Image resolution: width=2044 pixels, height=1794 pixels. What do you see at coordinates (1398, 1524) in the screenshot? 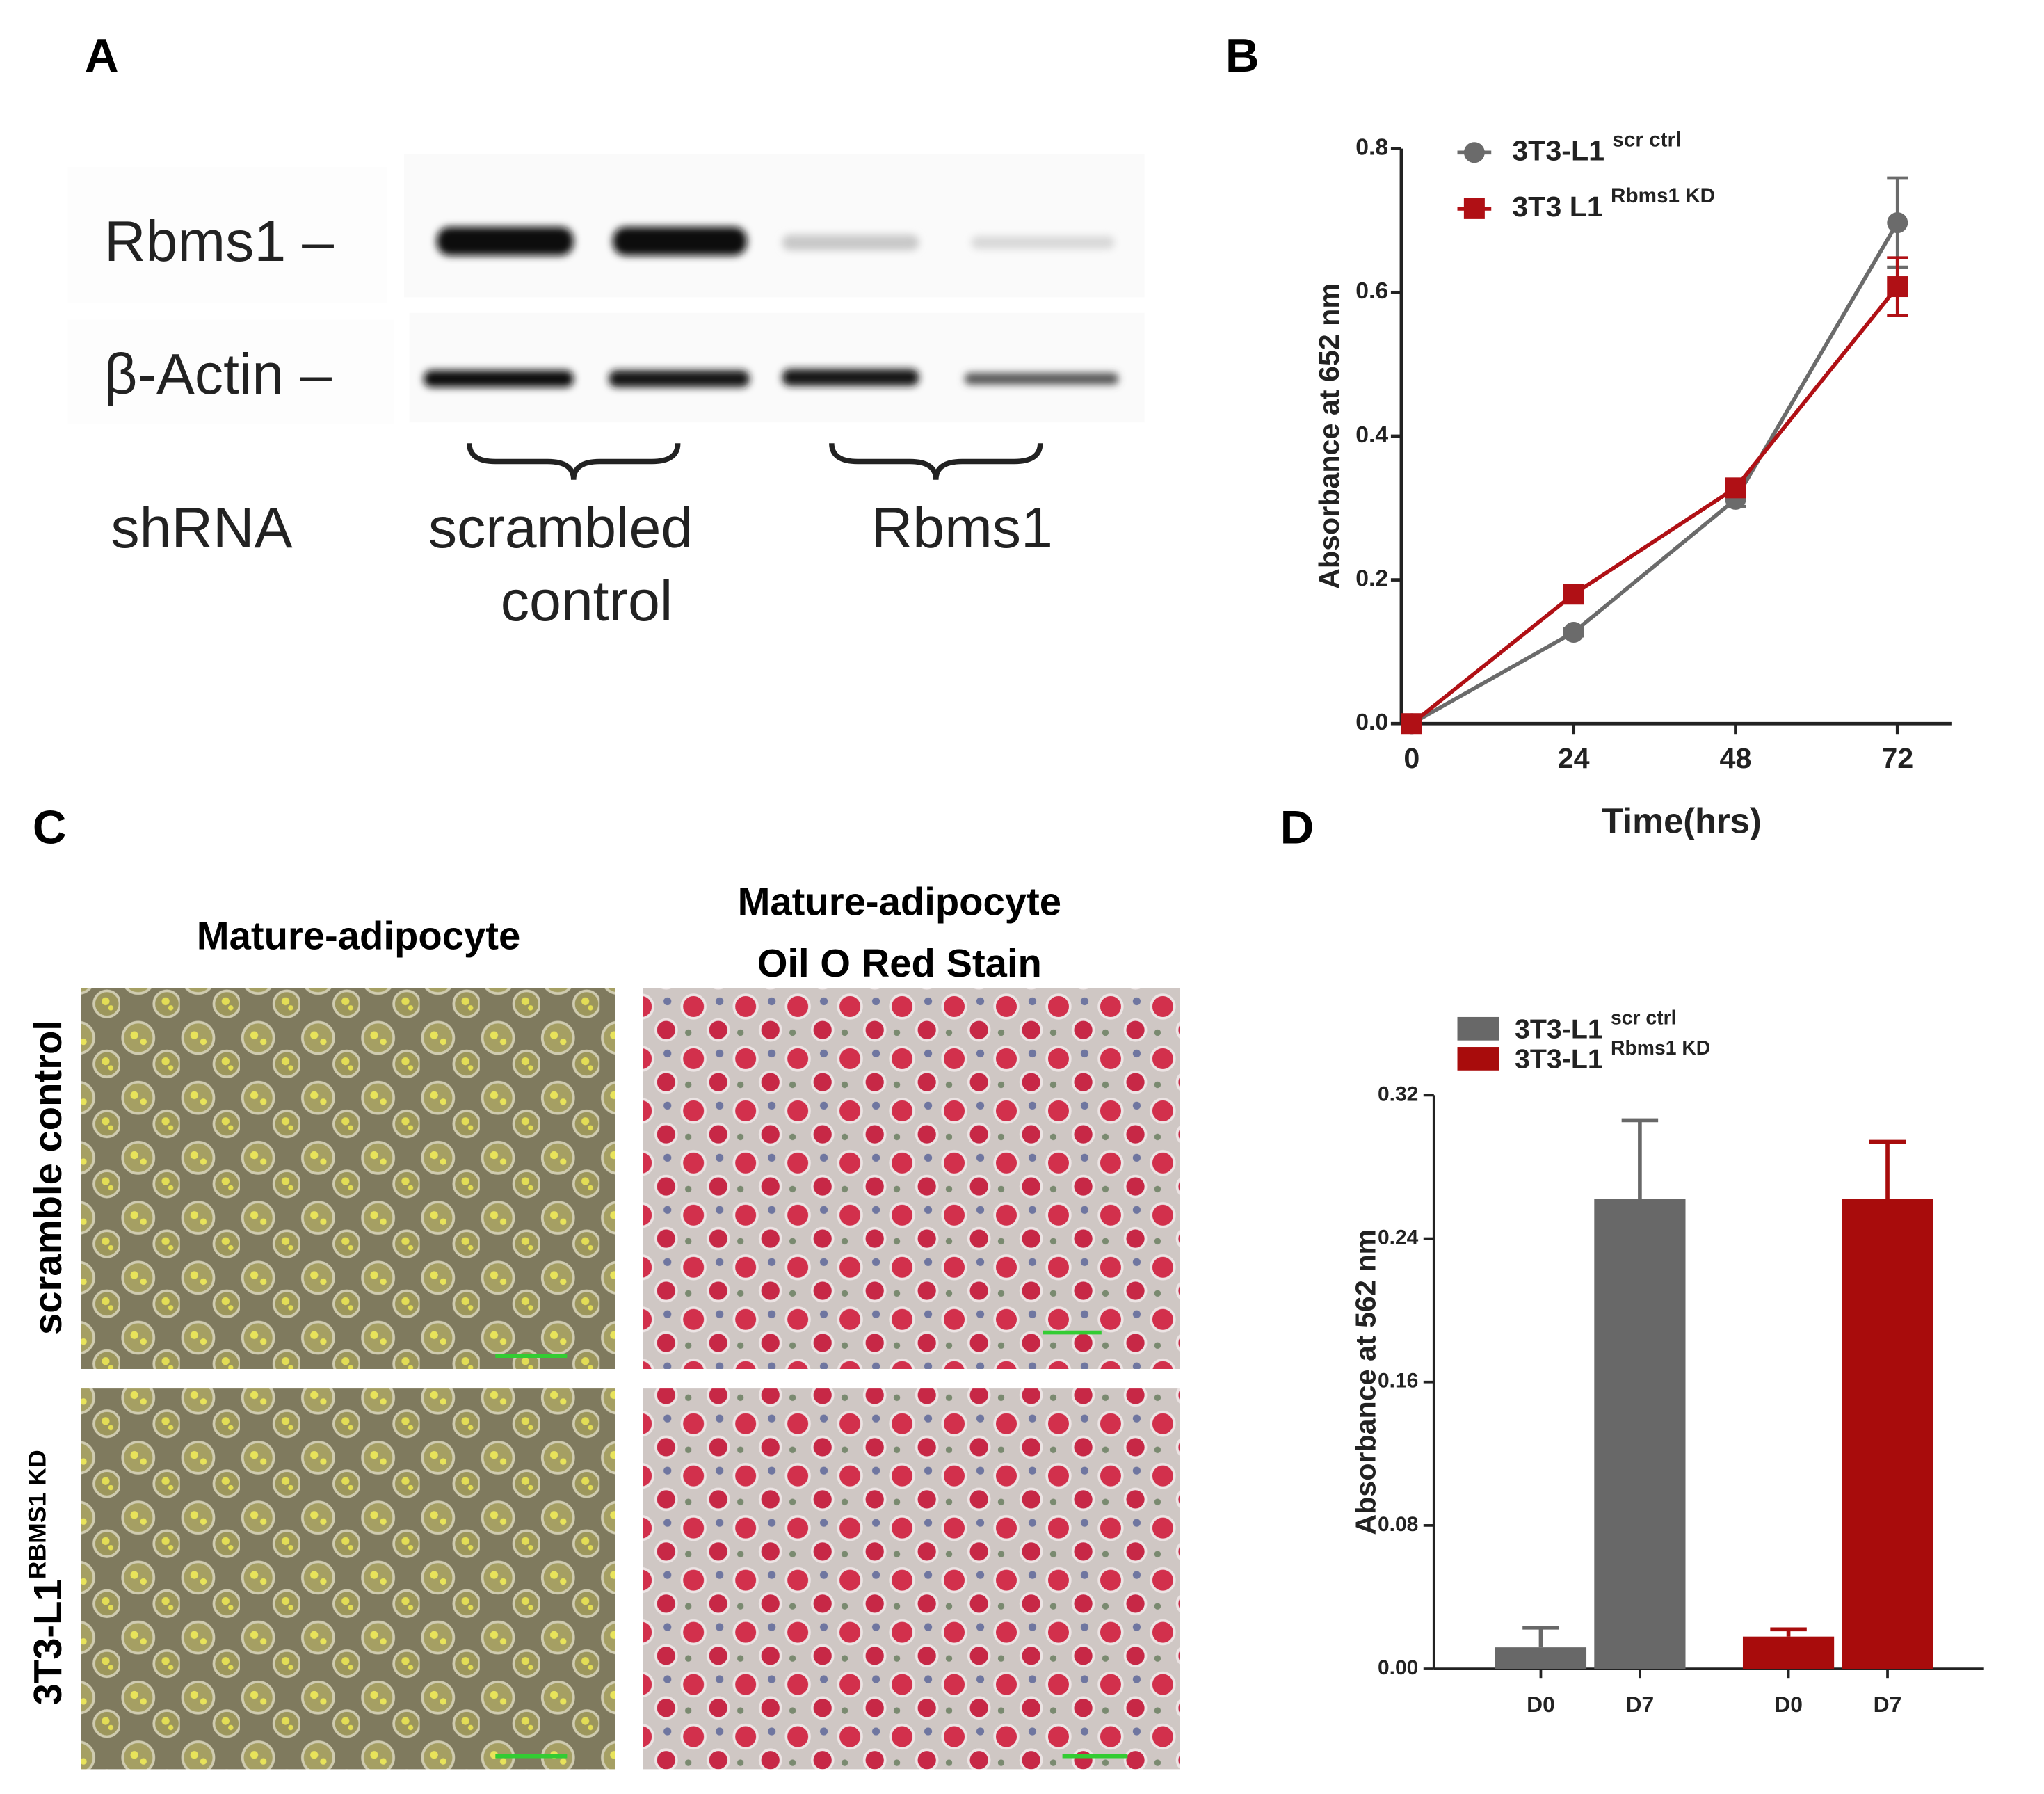
I see `y-tick-label: 0.08` at bounding box center [1398, 1524].